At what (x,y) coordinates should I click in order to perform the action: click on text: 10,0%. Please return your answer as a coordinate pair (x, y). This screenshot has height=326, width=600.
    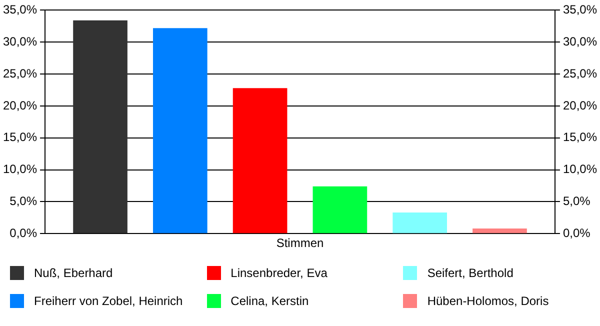
    Looking at the image, I should click on (580, 169).